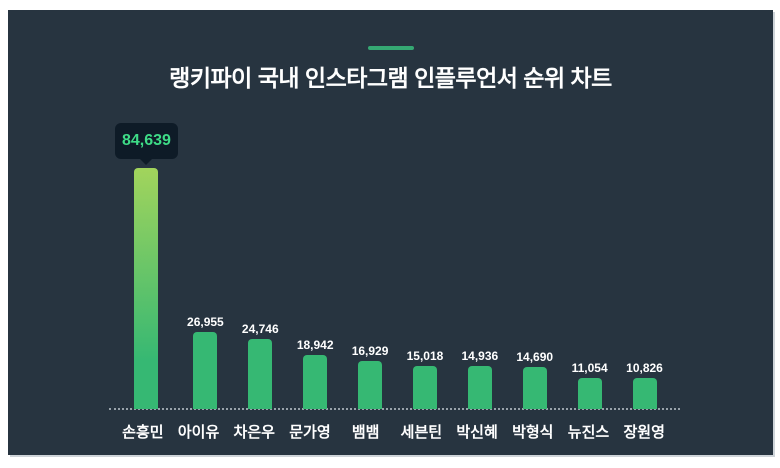  I want to click on chart-title: 랭키파이 국내 인스타그램 인플루언서 순위 차트, so click(390, 78).